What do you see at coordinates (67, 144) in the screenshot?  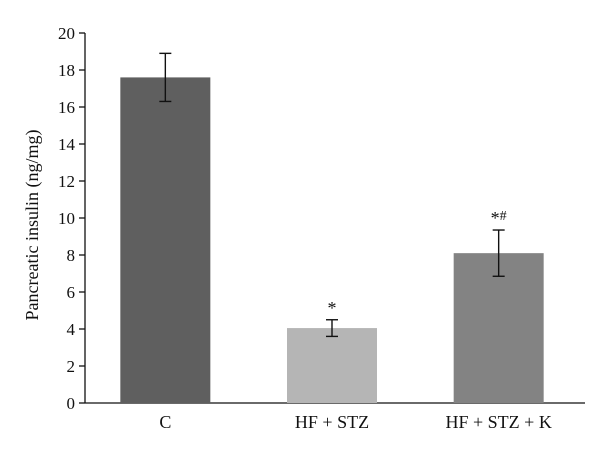 I see `y-tick-label: 14` at bounding box center [67, 144].